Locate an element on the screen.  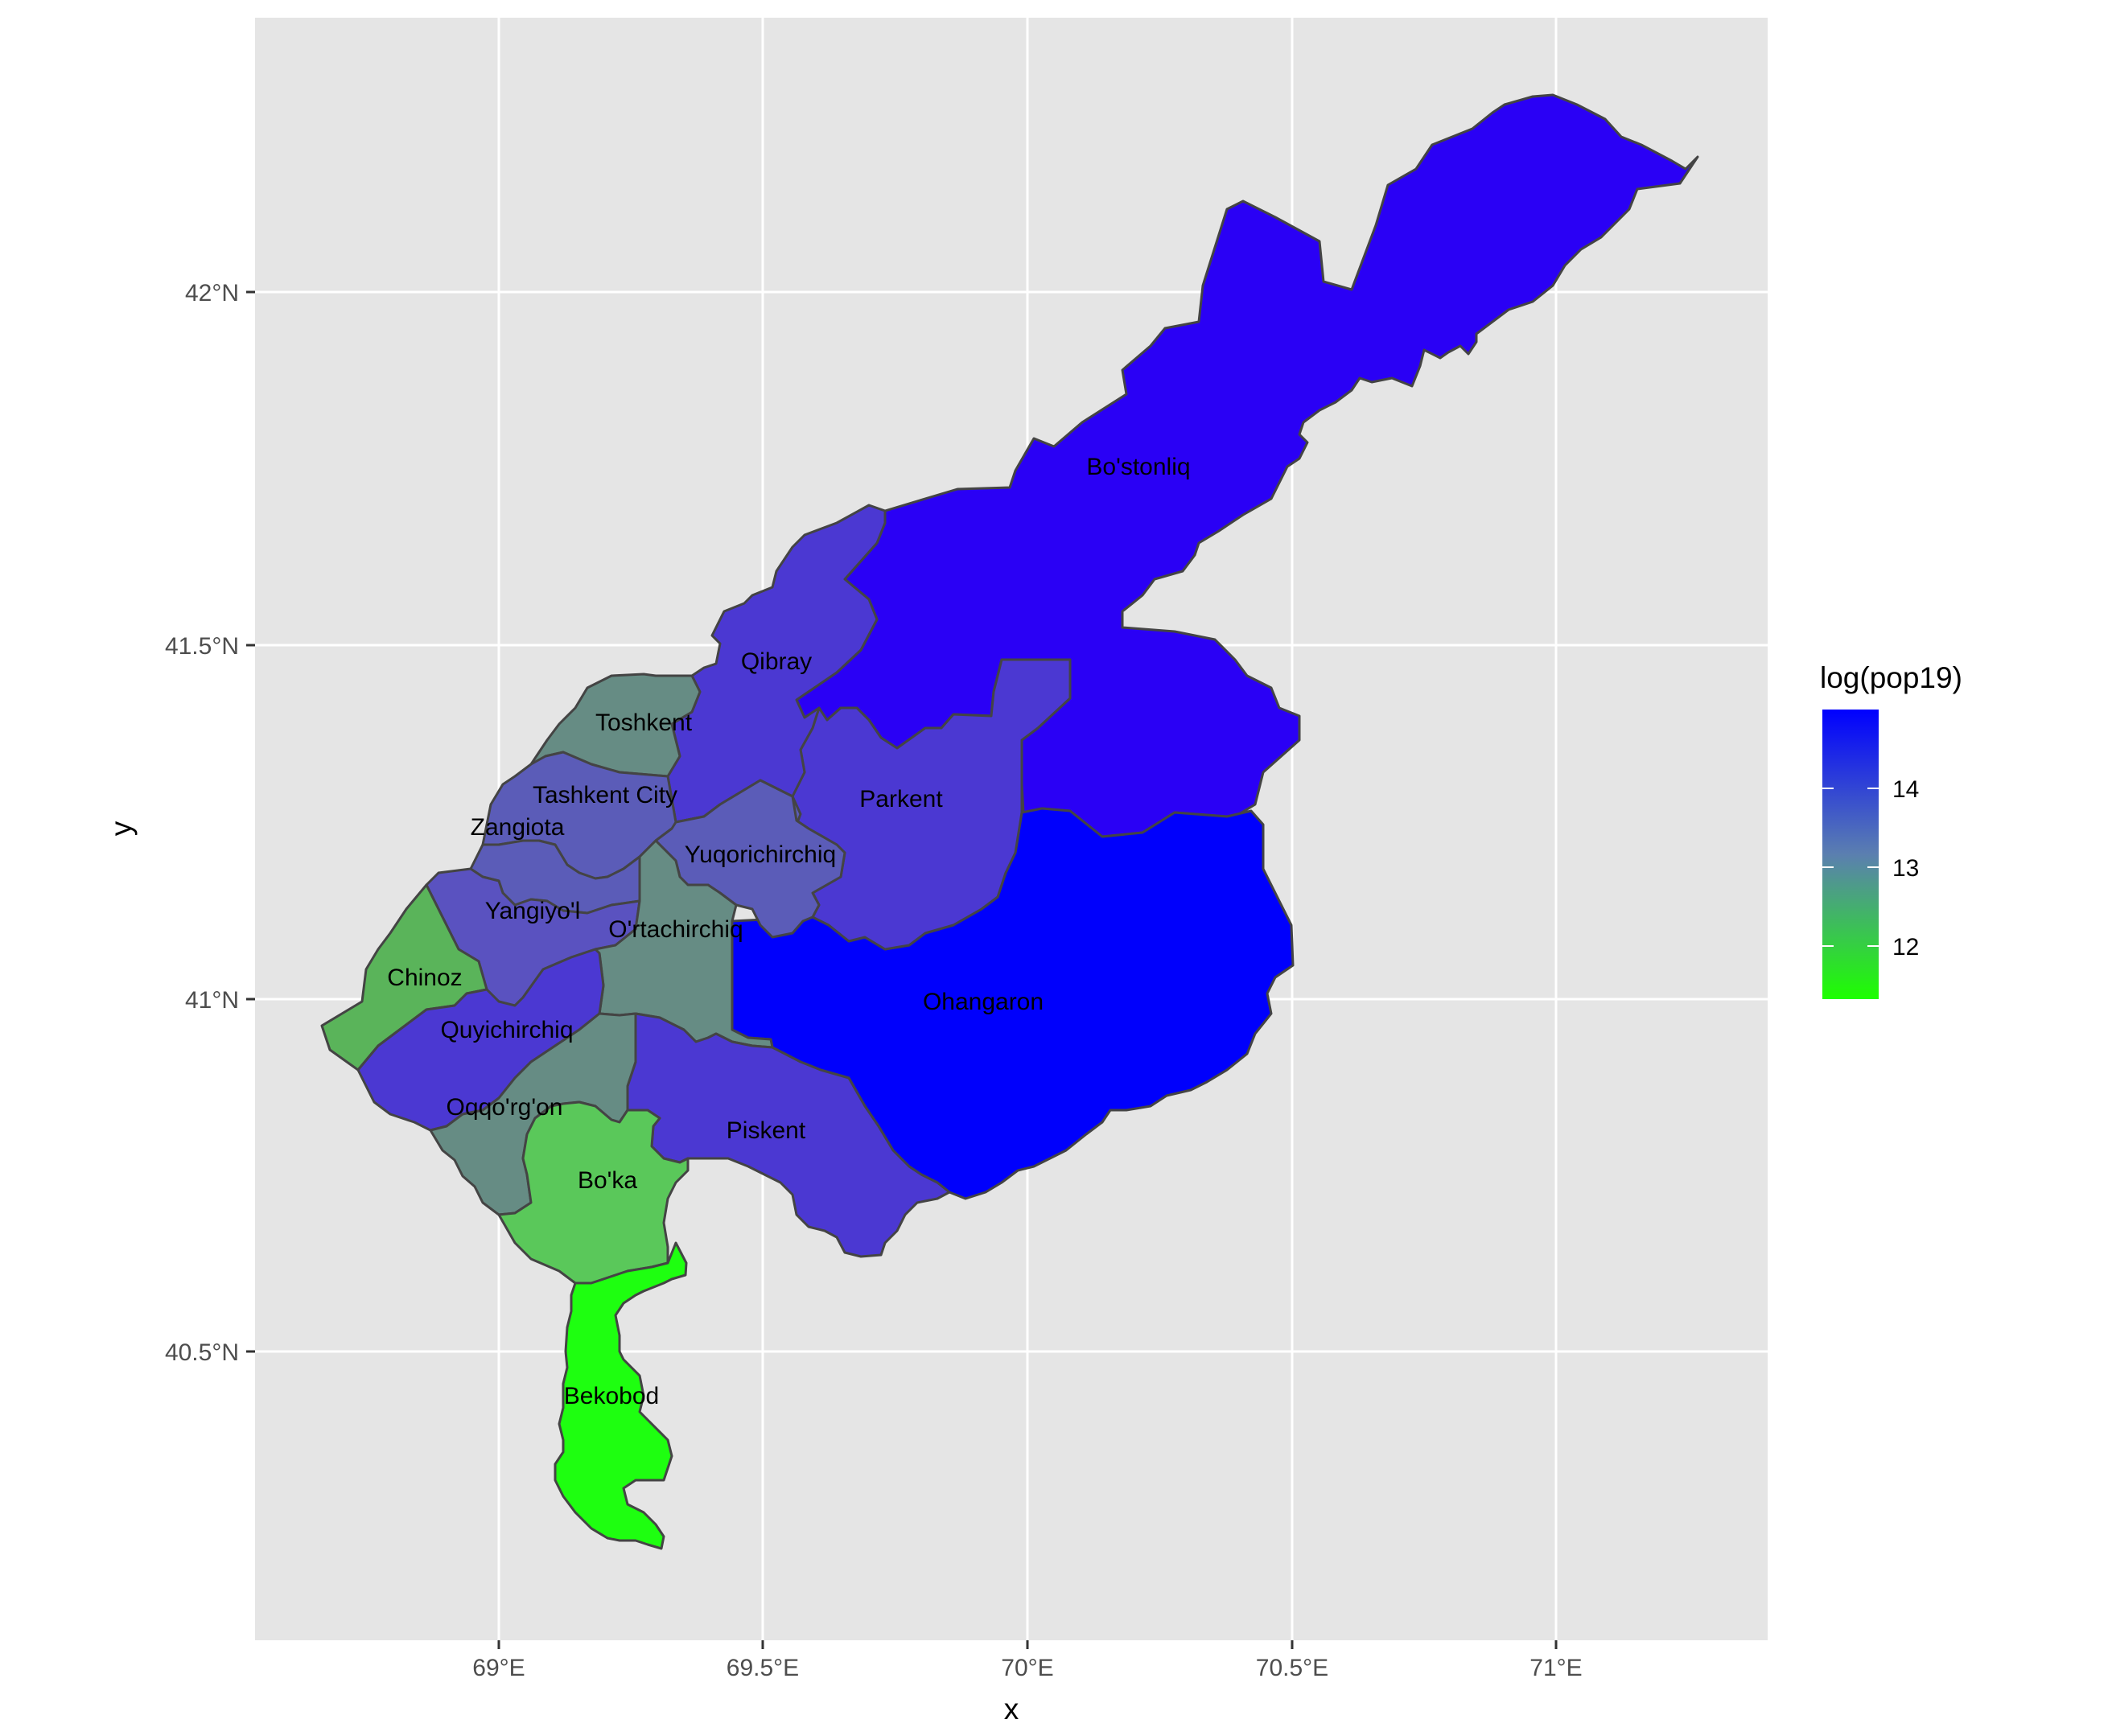
y-tick-label: 42°N is located at coordinates (212, 293).